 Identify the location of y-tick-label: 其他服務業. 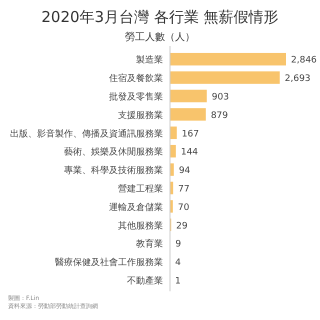
(140, 226).